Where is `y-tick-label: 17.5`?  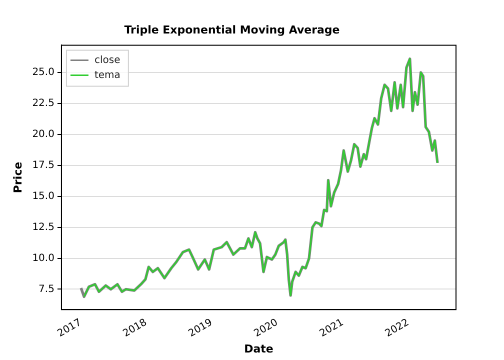 y-tick-label: 17.5 is located at coordinates (43, 165).